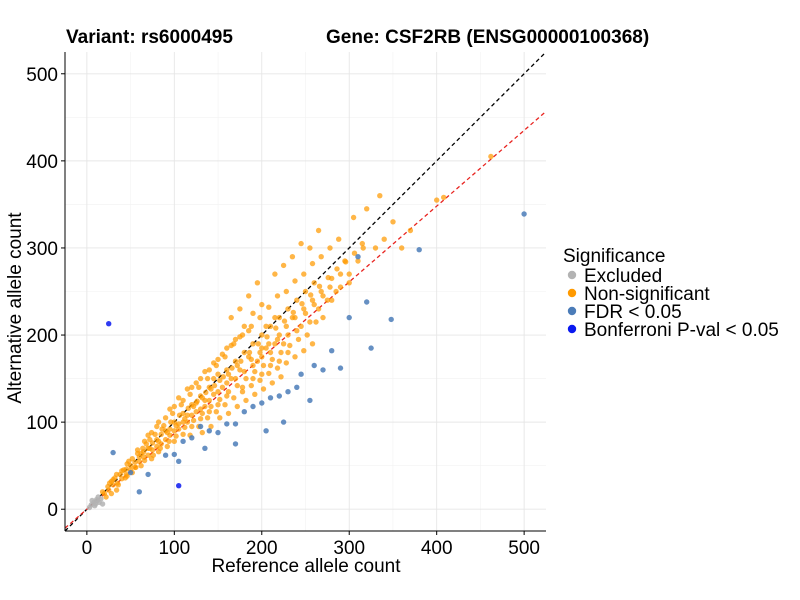 The image size is (800, 600). What do you see at coordinates (149, 37) in the screenshot?
I see `chart-title-variant: Variant: rs6000495` at bounding box center [149, 37].